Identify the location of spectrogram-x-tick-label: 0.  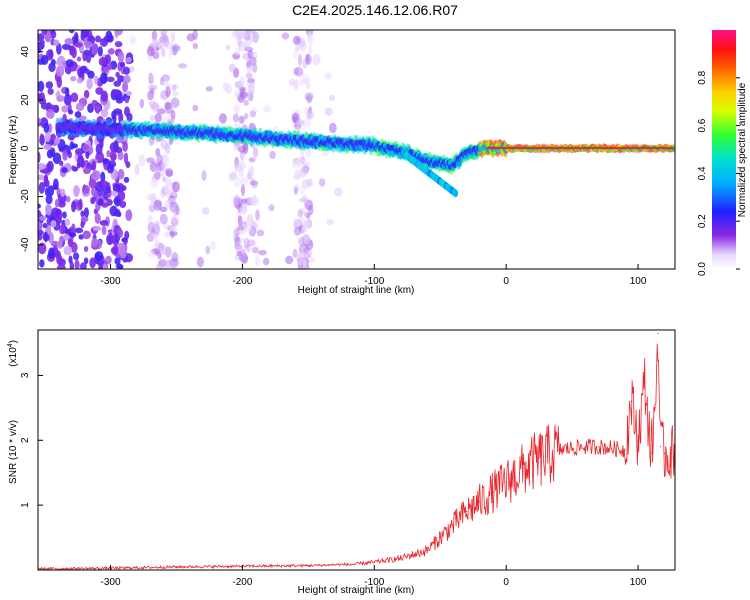
(506, 281).